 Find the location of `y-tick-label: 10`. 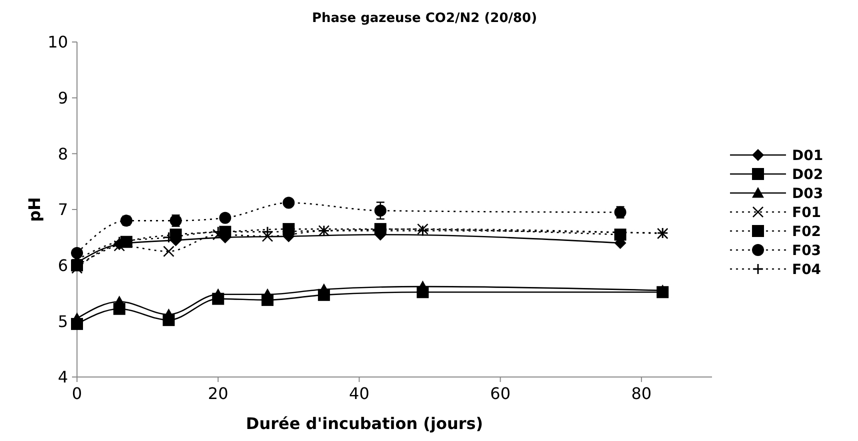

y-tick-label: 10 is located at coordinates (58, 42).